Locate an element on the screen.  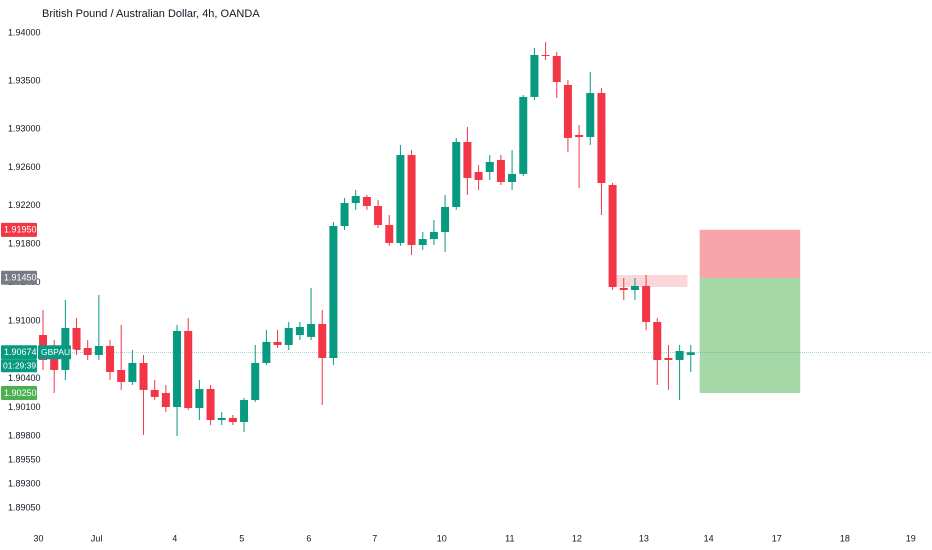
stop-area is located at coordinates (750, 253).